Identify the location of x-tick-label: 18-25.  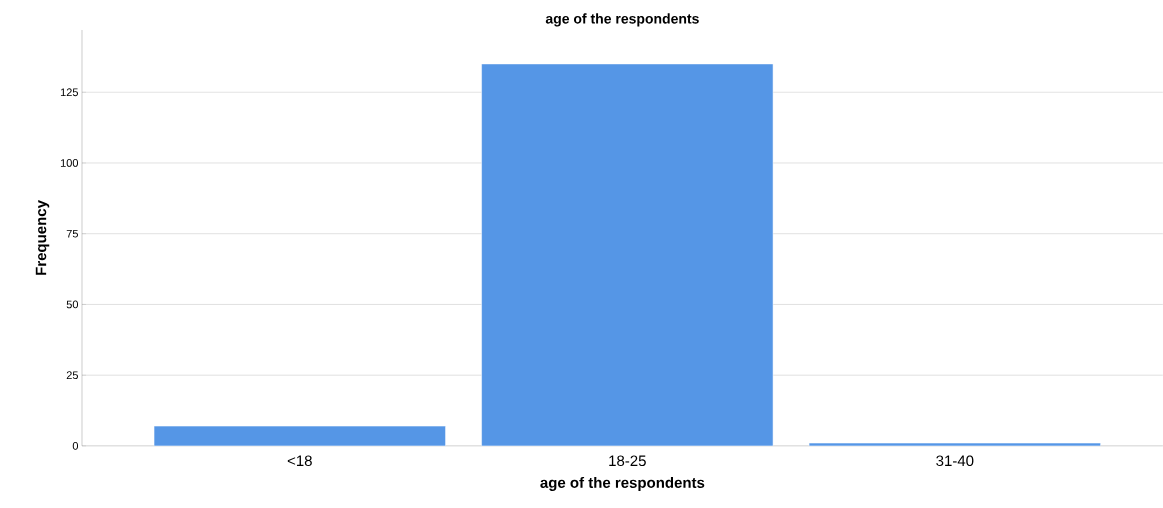
(627, 461).